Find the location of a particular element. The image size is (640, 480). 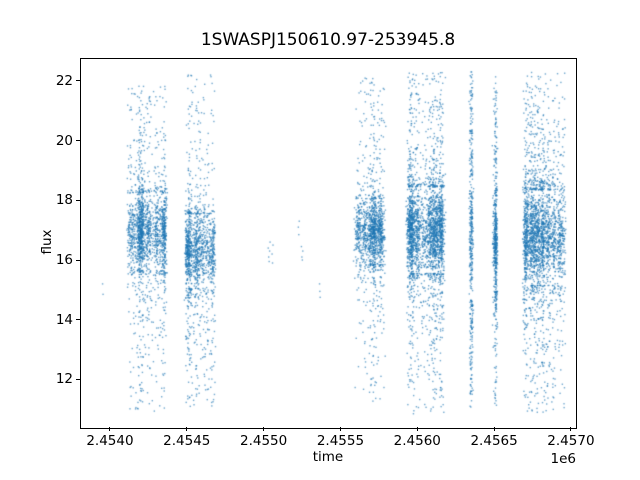

x-tick-label: 2.4570 is located at coordinates (571, 441).